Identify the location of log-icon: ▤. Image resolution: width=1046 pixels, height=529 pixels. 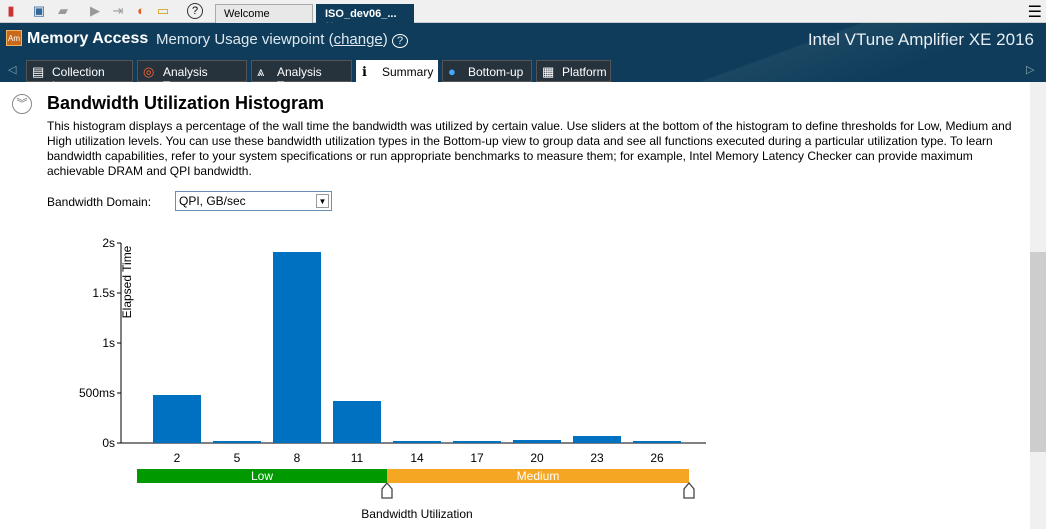
(38, 71).